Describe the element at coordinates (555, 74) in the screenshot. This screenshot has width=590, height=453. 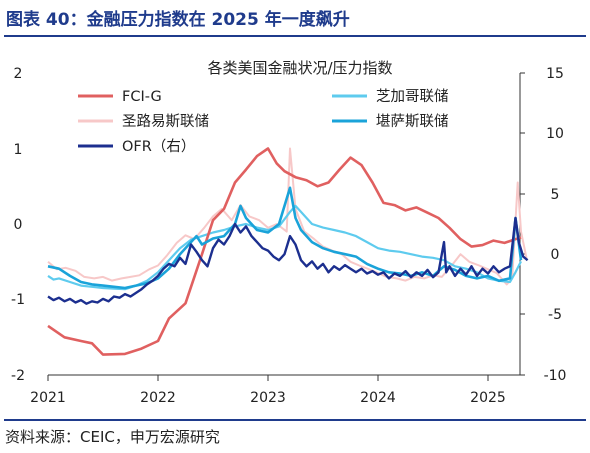
I see `right-y-tick: 15` at that location.